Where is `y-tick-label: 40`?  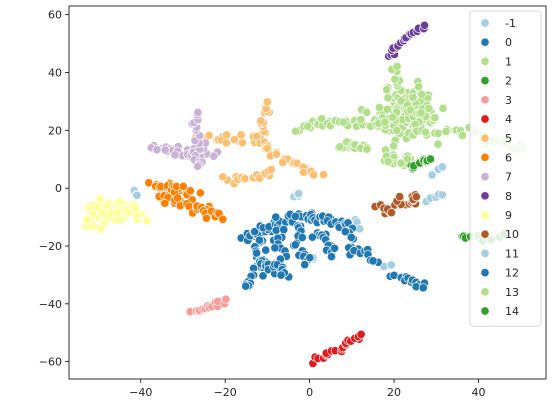
y-tick-label: 40 is located at coordinates (55, 73).